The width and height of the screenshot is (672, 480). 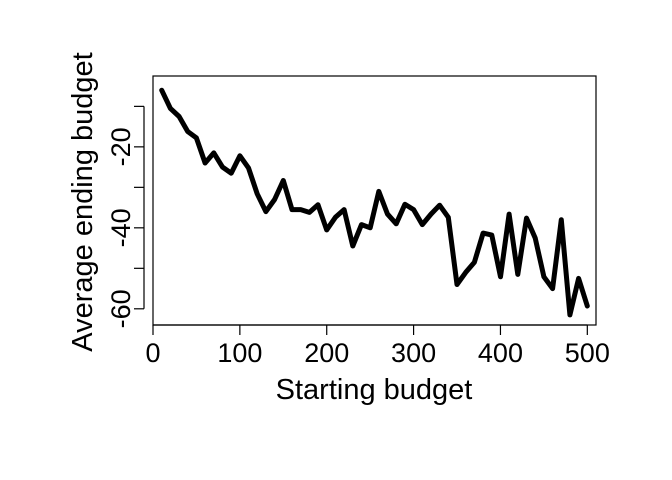 I want to click on x-tick-label: 100, so click(x=239, y=353).